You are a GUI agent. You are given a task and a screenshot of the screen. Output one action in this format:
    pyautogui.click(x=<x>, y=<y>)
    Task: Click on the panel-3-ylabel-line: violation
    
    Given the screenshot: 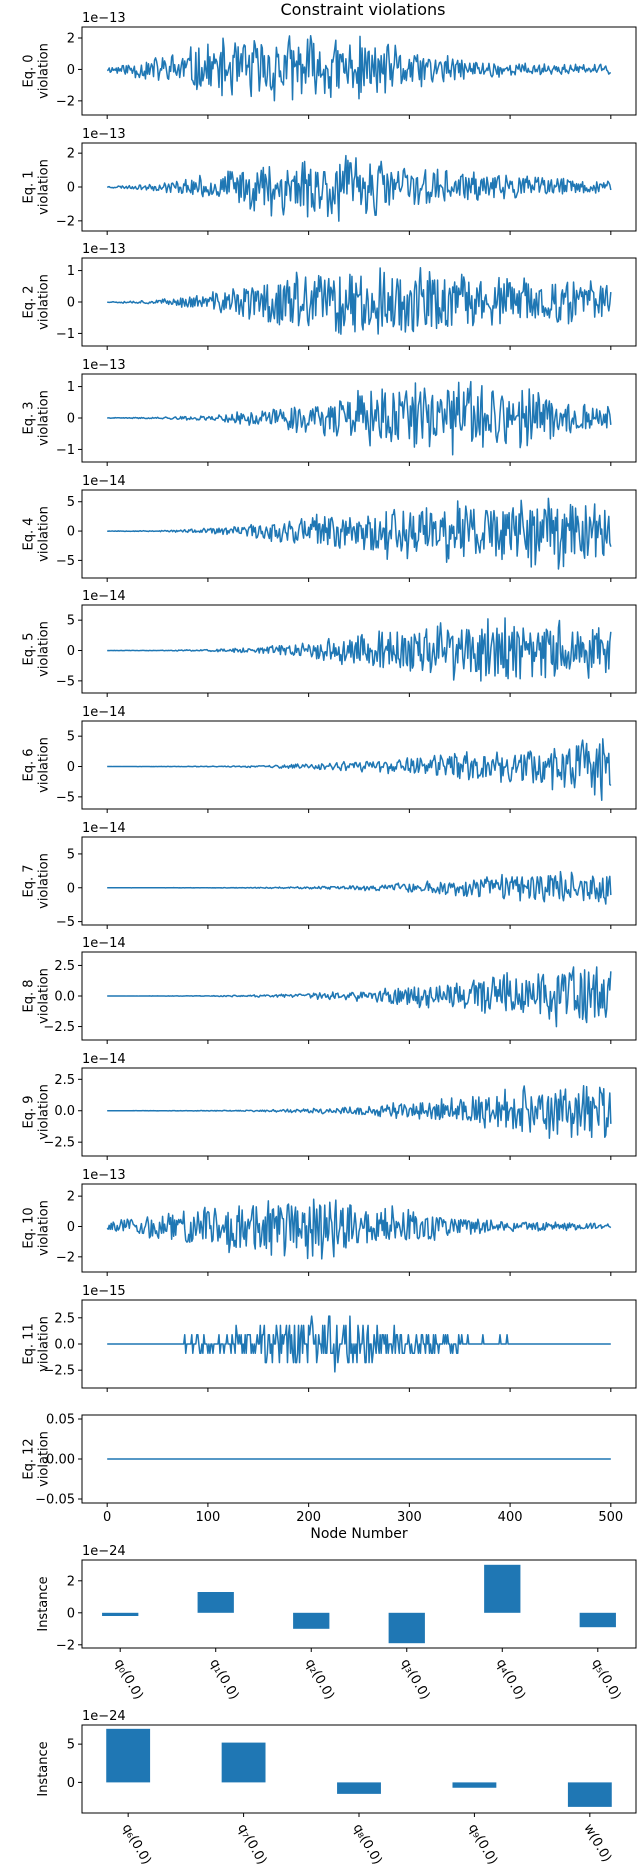 What is the action you would take?
    pyautogui.click(x=44, y=418)
    